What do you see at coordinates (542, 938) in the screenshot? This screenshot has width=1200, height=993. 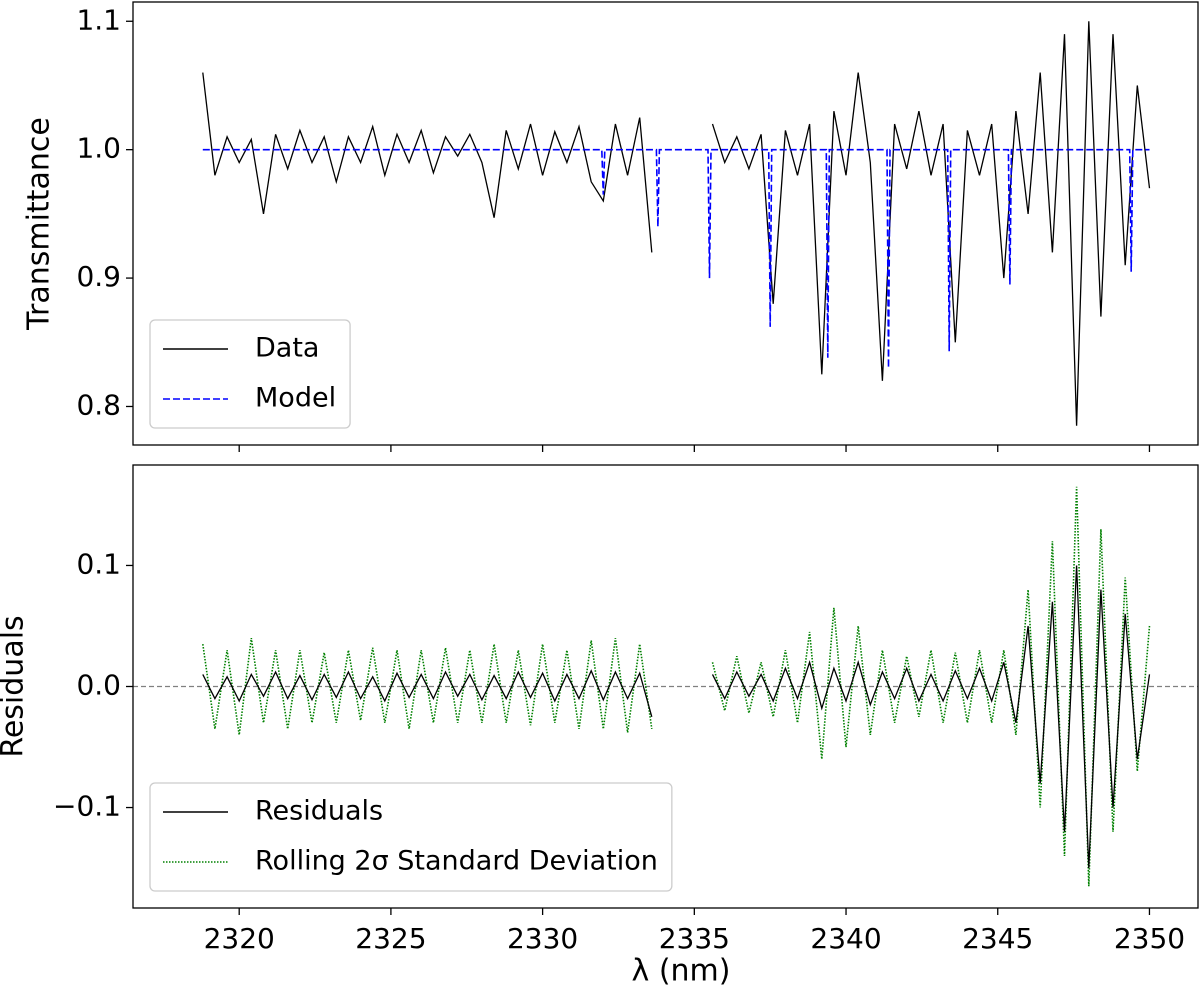 I see `x-tick-label: 2330` at bounding box center [542, 938].